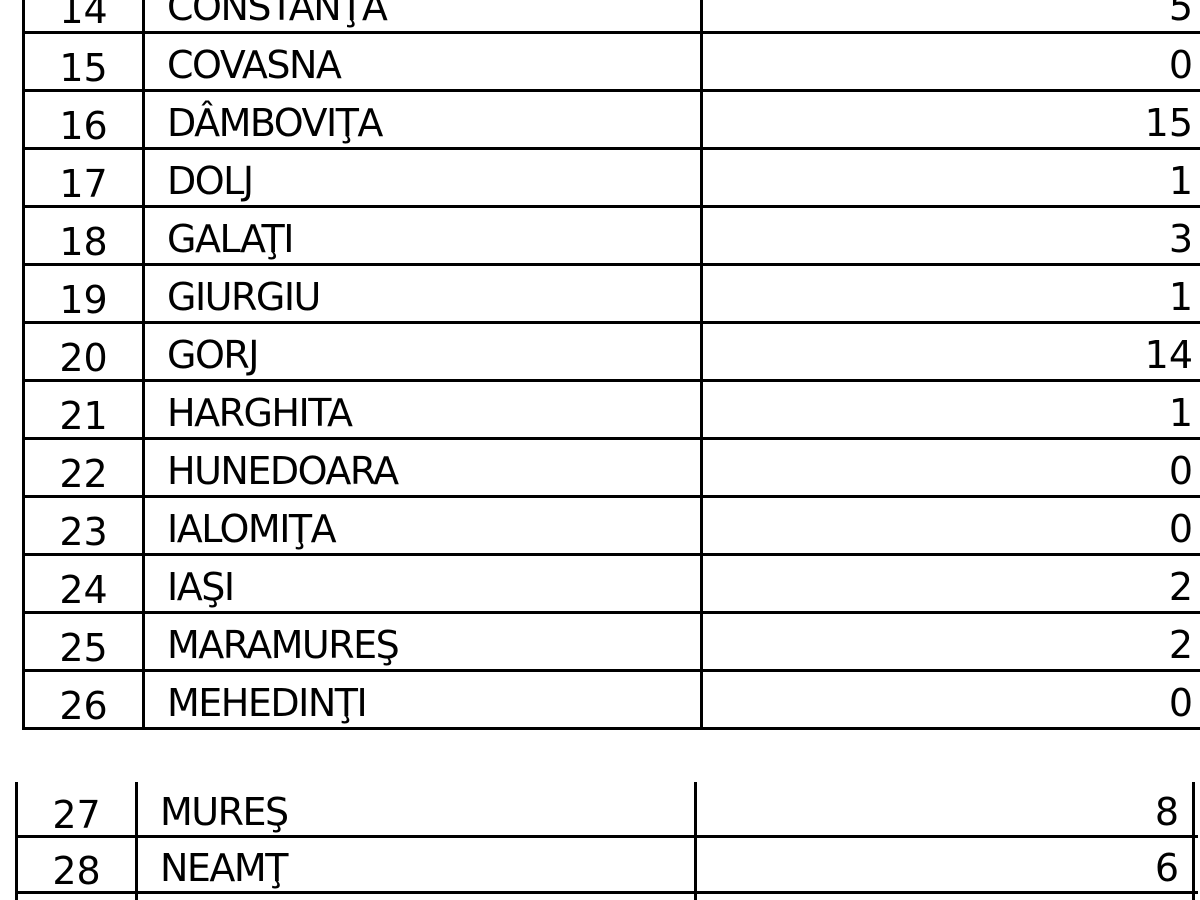  Describe the element at coordinates (946, 897) in the screenshot. I see `value-cell` at that location.